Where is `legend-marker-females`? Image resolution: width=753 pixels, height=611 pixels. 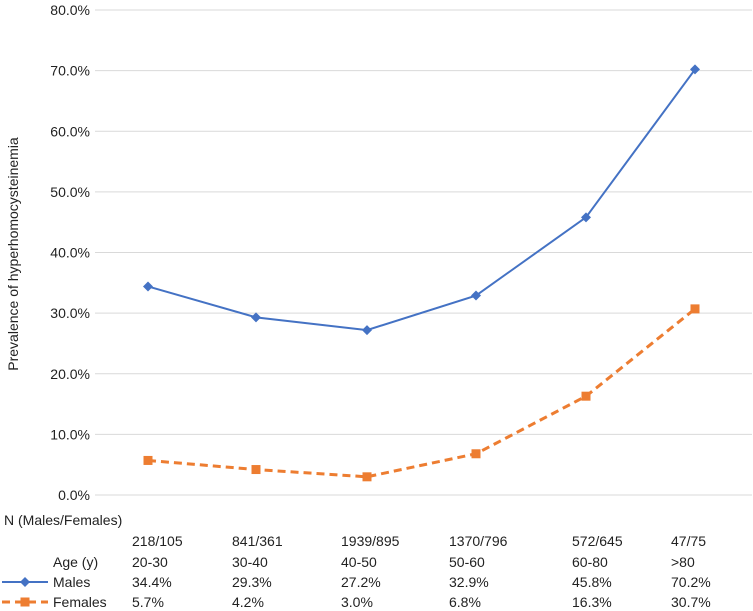 legend-marker-females is located at coordinates (25, 602).